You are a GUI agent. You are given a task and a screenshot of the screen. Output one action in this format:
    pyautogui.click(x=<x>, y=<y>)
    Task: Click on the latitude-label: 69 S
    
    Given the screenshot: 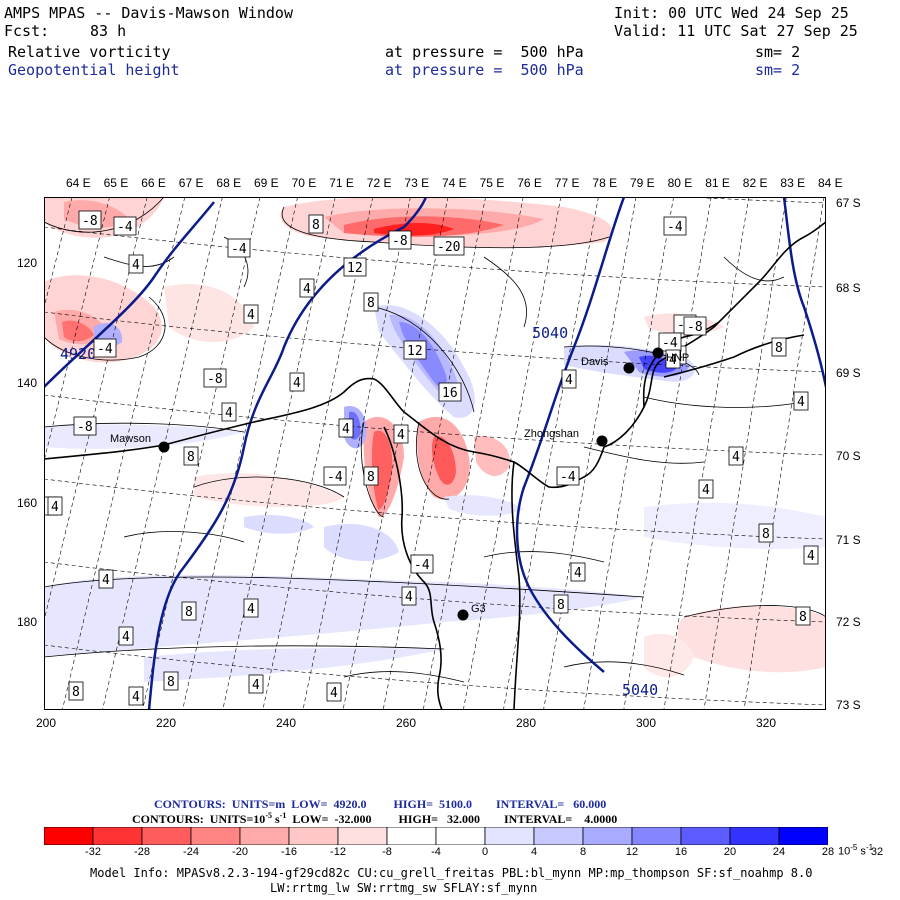 What is the action you would take?
    pyautogui.click(x=848, y=373)
    